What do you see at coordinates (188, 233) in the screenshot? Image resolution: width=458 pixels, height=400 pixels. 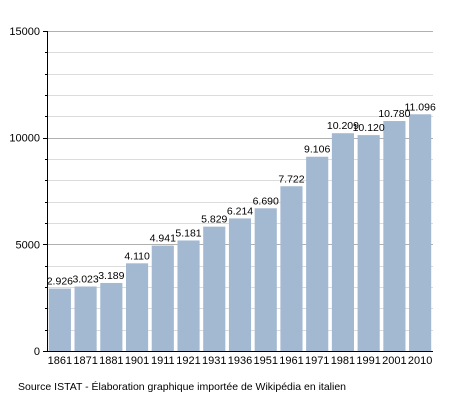 I see `data-label-1921: 5.181` at bounding box center [188, 233].